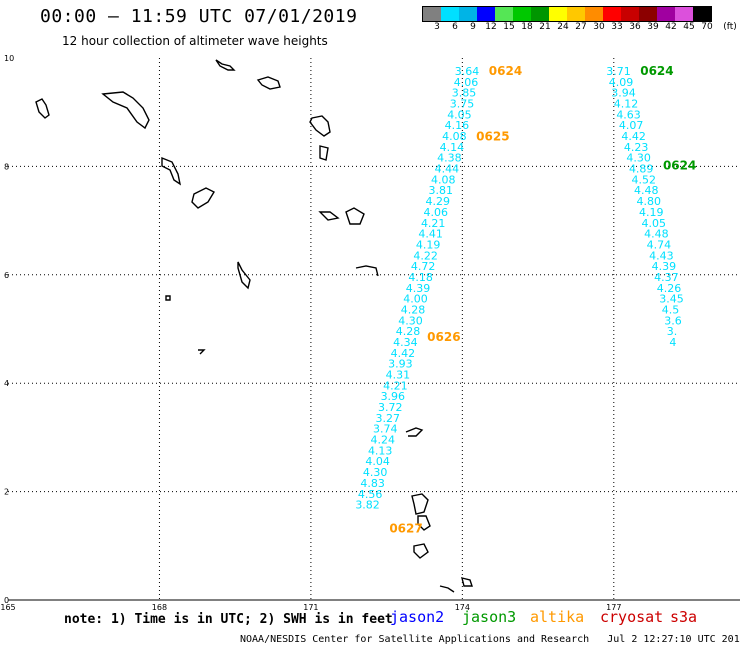 The width and height of the screenshot is (740, 650). What do you see at coordinates (370, 494) in the screenshot?
I see `wave-height-value: 4.56` at bounding box center [370, 494].